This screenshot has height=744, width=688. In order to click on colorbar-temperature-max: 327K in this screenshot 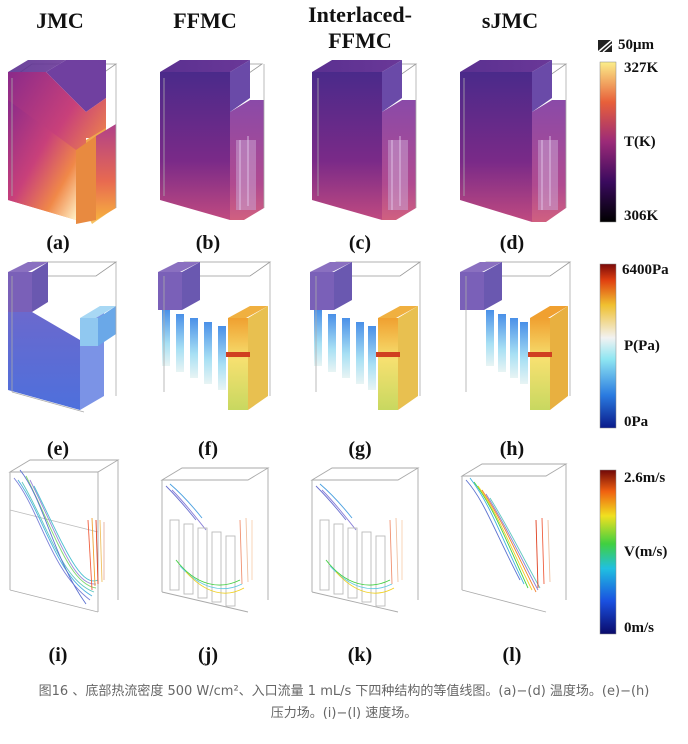, I will do `click(641, 68)`.